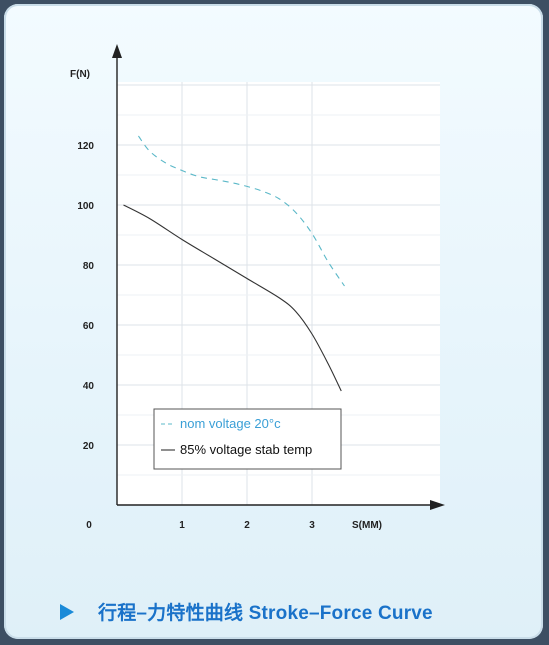 The width and height of the screenshot is (549, 645). What do you see at coordinates (247, 525) in the screenshot?
I see `x-tick-label: 2` at bounding box center [247, 525].